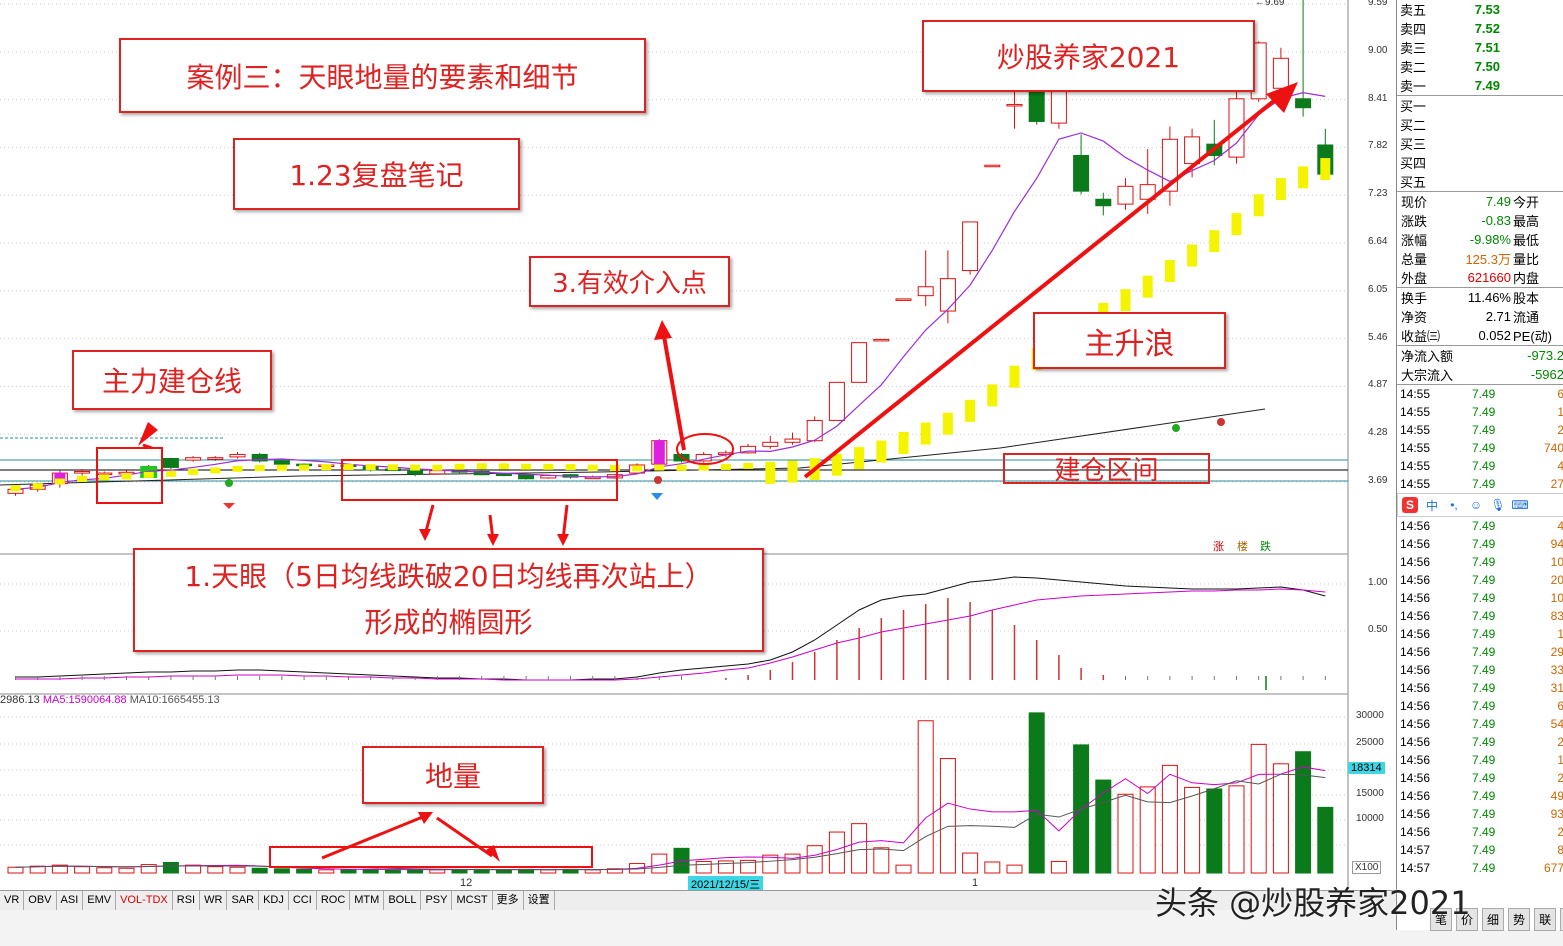 The image size is (1563, 946). I want to click on tick-time: 14:57, so click(1415, 868).